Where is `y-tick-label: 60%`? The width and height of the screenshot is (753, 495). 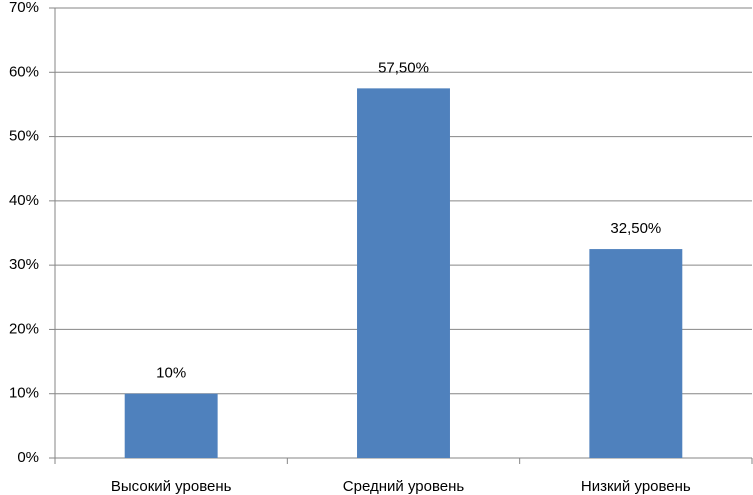 y-tick-label: 60% is located at coordinates (24, 71).